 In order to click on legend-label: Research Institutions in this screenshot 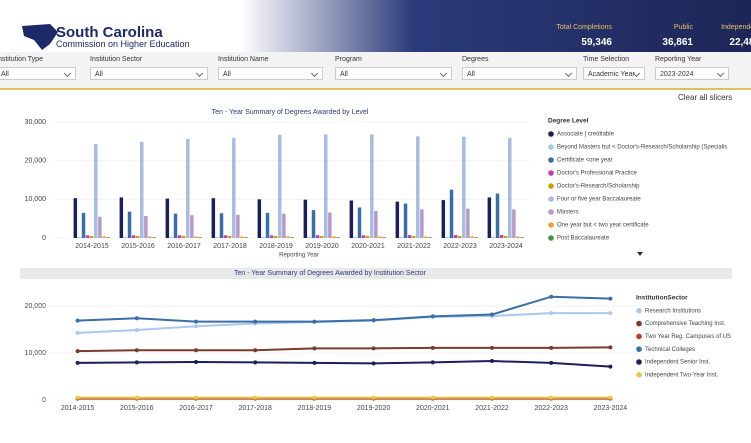, I will do `click(673, 311)`.